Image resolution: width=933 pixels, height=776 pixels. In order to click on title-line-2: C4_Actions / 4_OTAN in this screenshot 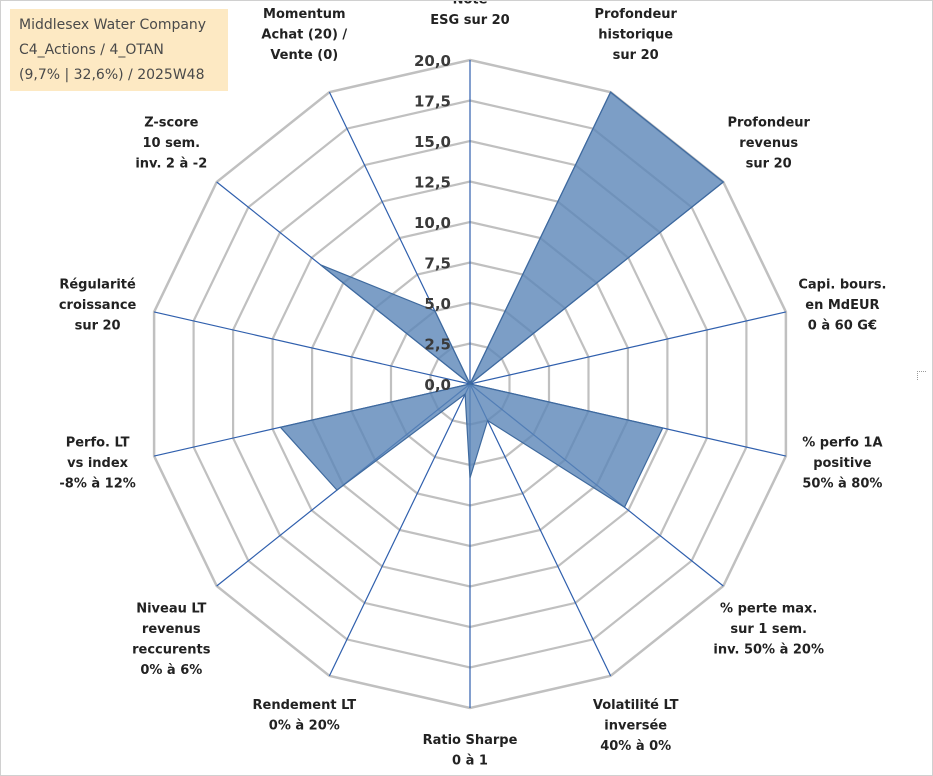, I will do `click(91, 50)`.